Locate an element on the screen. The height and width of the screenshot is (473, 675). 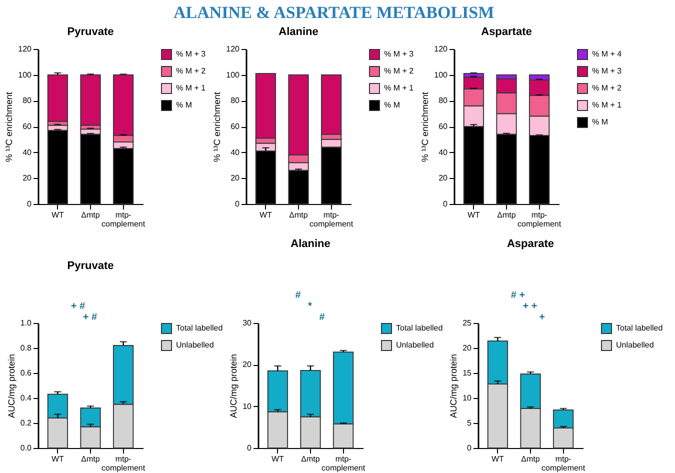
y-tick-label: 0.0 is located at coordinates (26, 448).